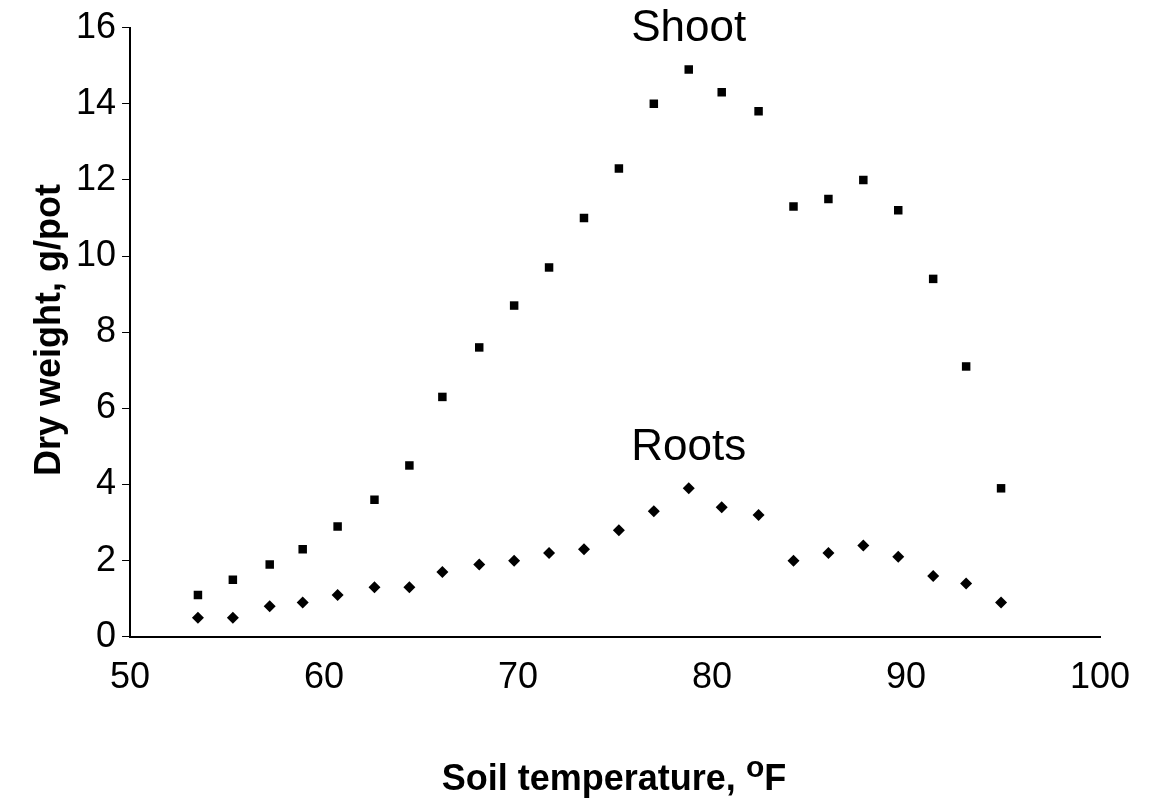  What do you see at coordinates (106, 634) in the screenshot?
I see `y-tick-label: 0` at bounding box center [106, 634].